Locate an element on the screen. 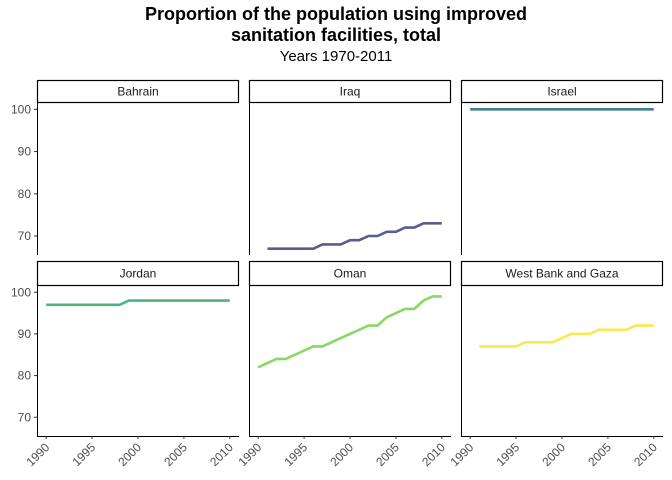 Image resolution: width=672 pixels, height=480 pixels. series-line-jordan is located at coordinates (138, 303).